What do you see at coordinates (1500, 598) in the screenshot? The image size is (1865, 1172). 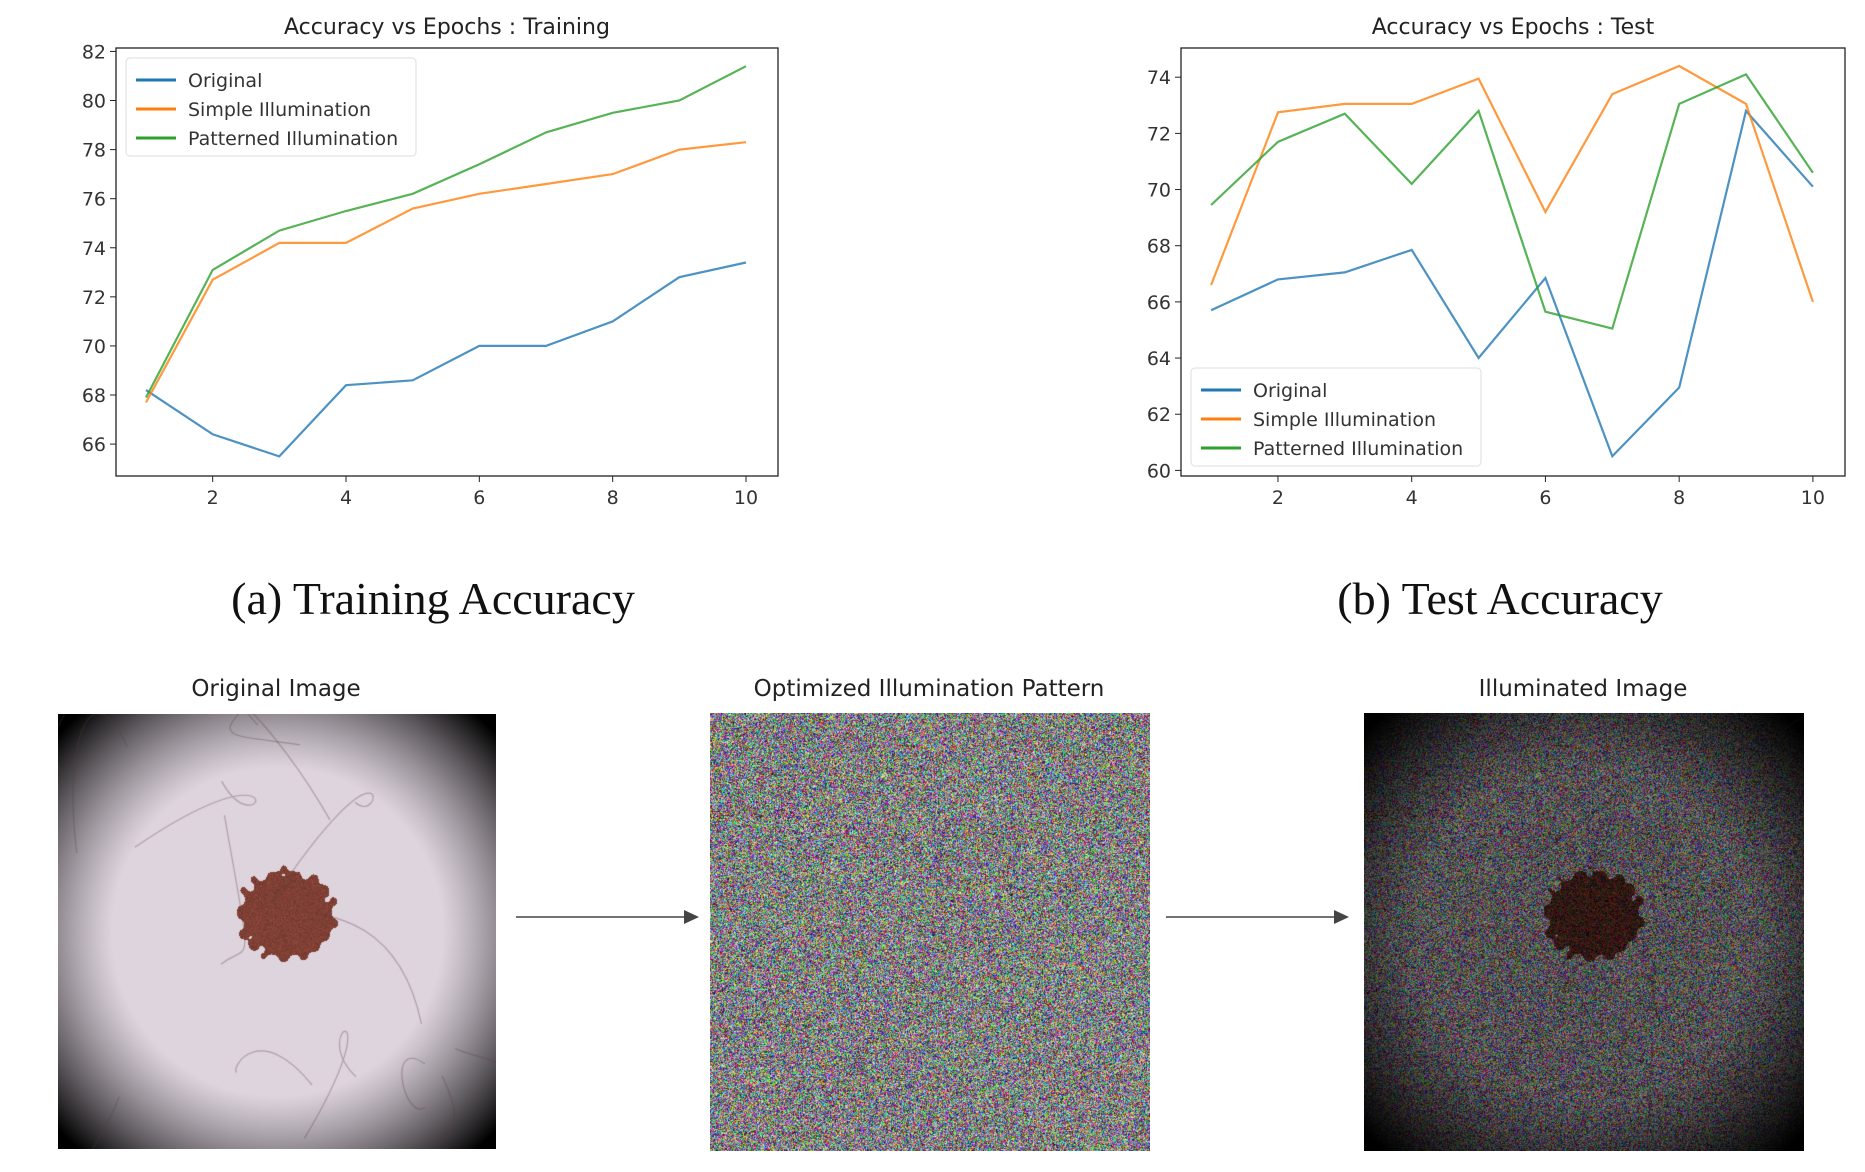 I see `caption-test-accuracy: (b) Test Accuracy` at bounding box center [1500, 598].